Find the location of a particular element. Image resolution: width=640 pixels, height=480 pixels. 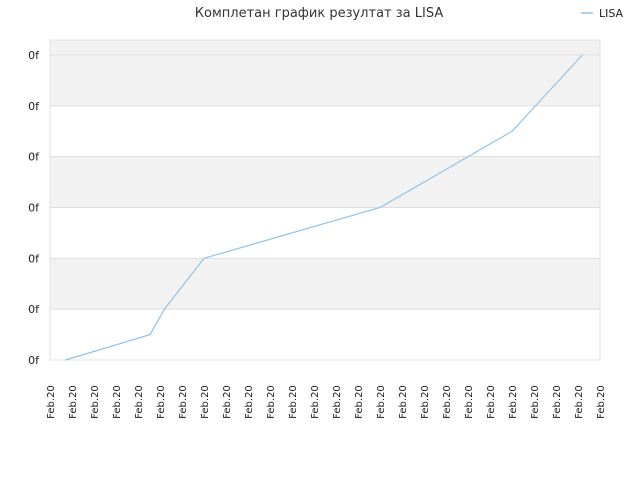

legend: LISA is located at coordinates (602, 13).